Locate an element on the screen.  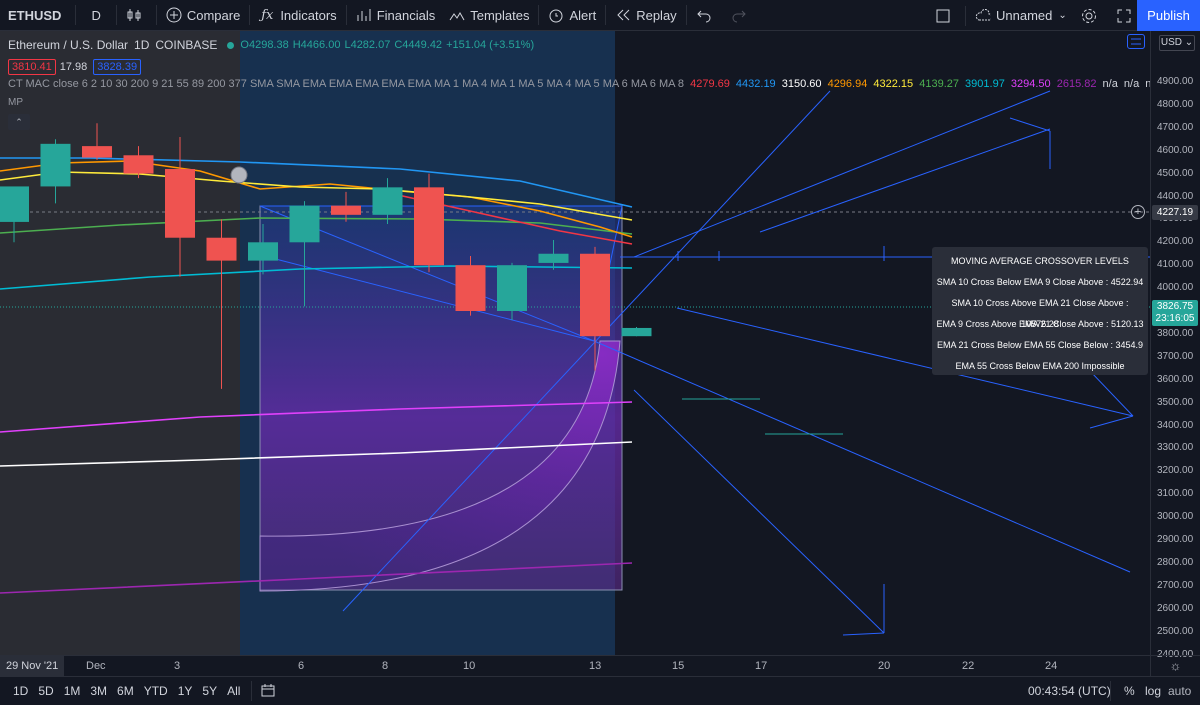
price-tick: 4800.00 is located at coordinates (1175, 104).